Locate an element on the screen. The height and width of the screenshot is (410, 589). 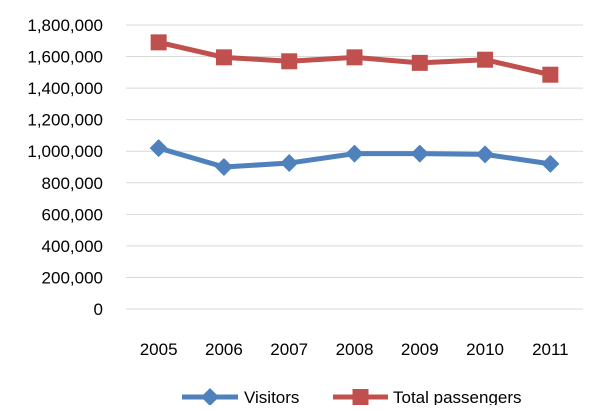
series-total-passengers is located at coordinates (354, 58).